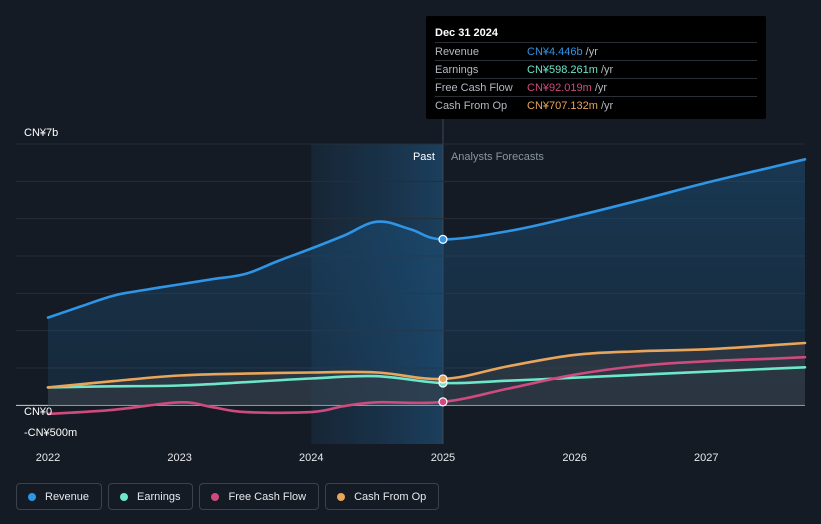 This screenshot has width=821, height=524. What do you see at coordinates (562, 69) in the screenshot?
I see `tooltip-value: CN¥598.261m` at bounding box center [562, 69].